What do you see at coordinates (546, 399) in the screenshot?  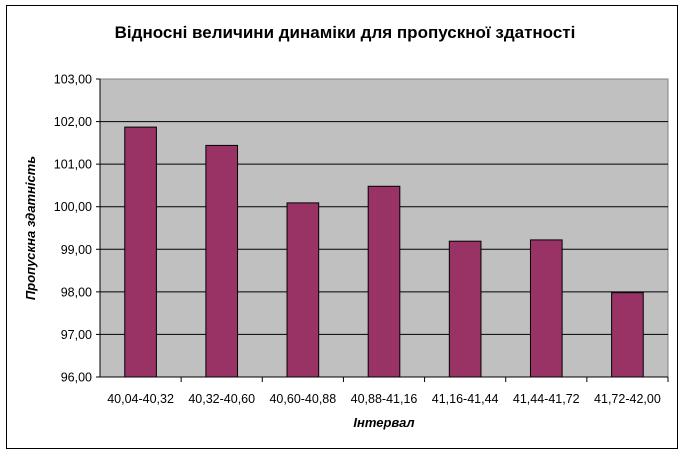 I see `x-tick-label: 41,44-41,72` at bounding box center [546, 399].